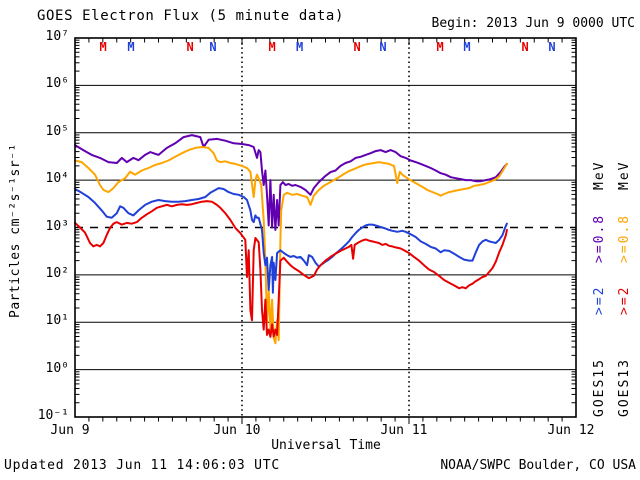 The height and width of the screenshot is (480, 640). I want to click on legend-goes13-ge2-label: >=2, so click(624, 300).